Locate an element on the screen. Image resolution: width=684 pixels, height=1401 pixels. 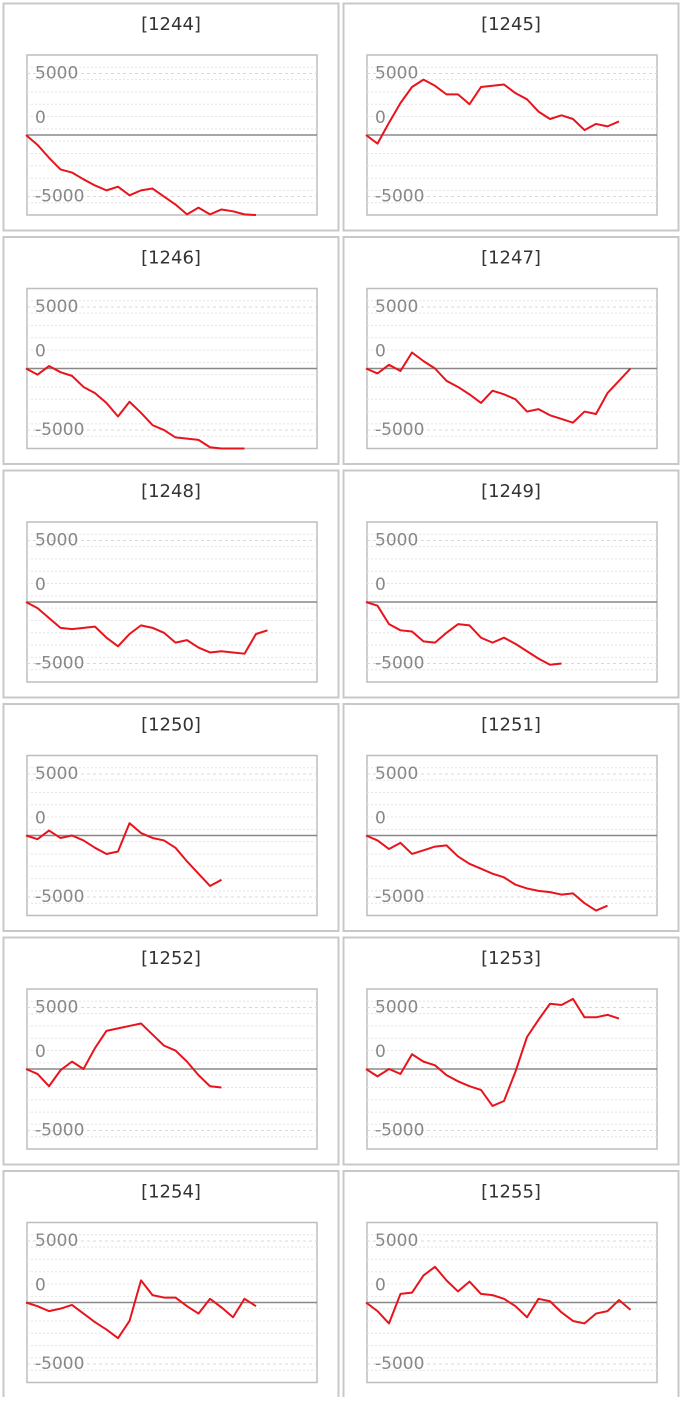
chart-title: [1255] is located at coordinates (511, 1192).